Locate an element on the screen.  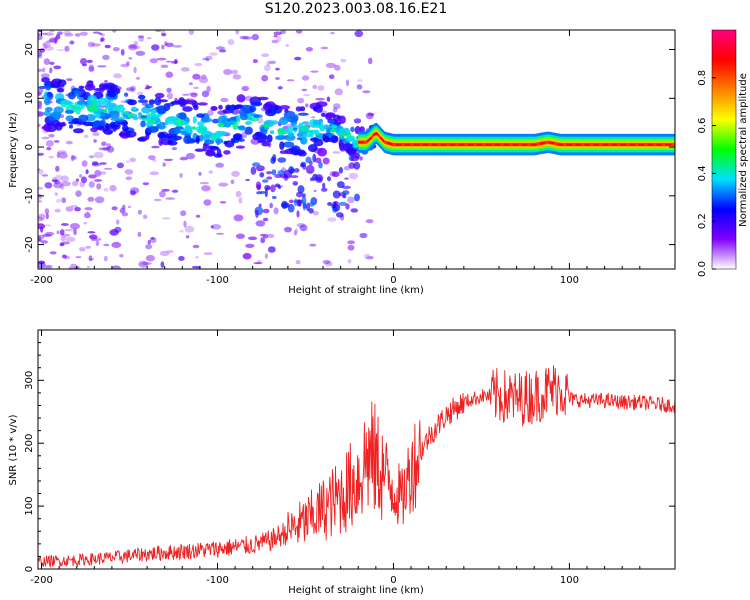
y-tick-label: 20 is located at coordinates (29, 49).